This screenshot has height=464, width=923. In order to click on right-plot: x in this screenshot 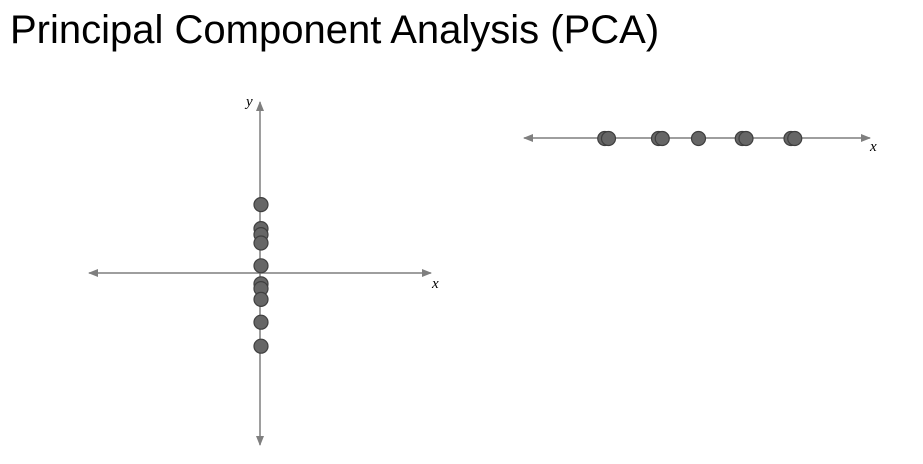, I will do `click(700, 142)`.